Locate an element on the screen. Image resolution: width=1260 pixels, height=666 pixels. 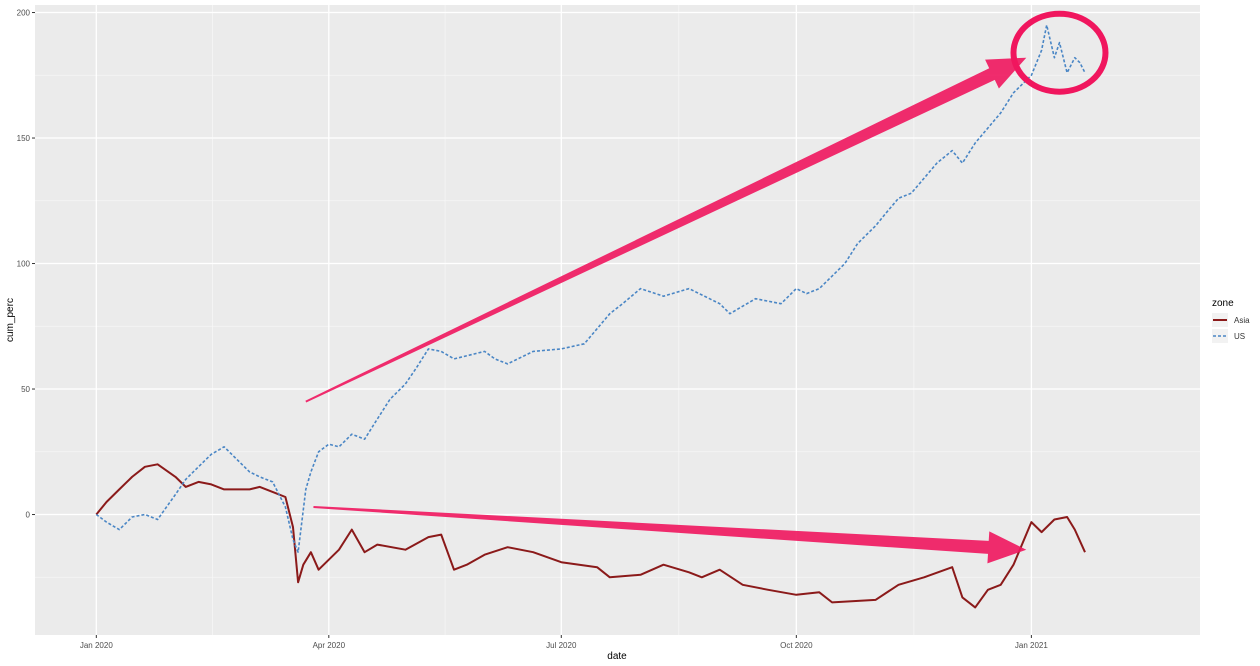
legend-label-us: US is located at coordinates (1239, 336).